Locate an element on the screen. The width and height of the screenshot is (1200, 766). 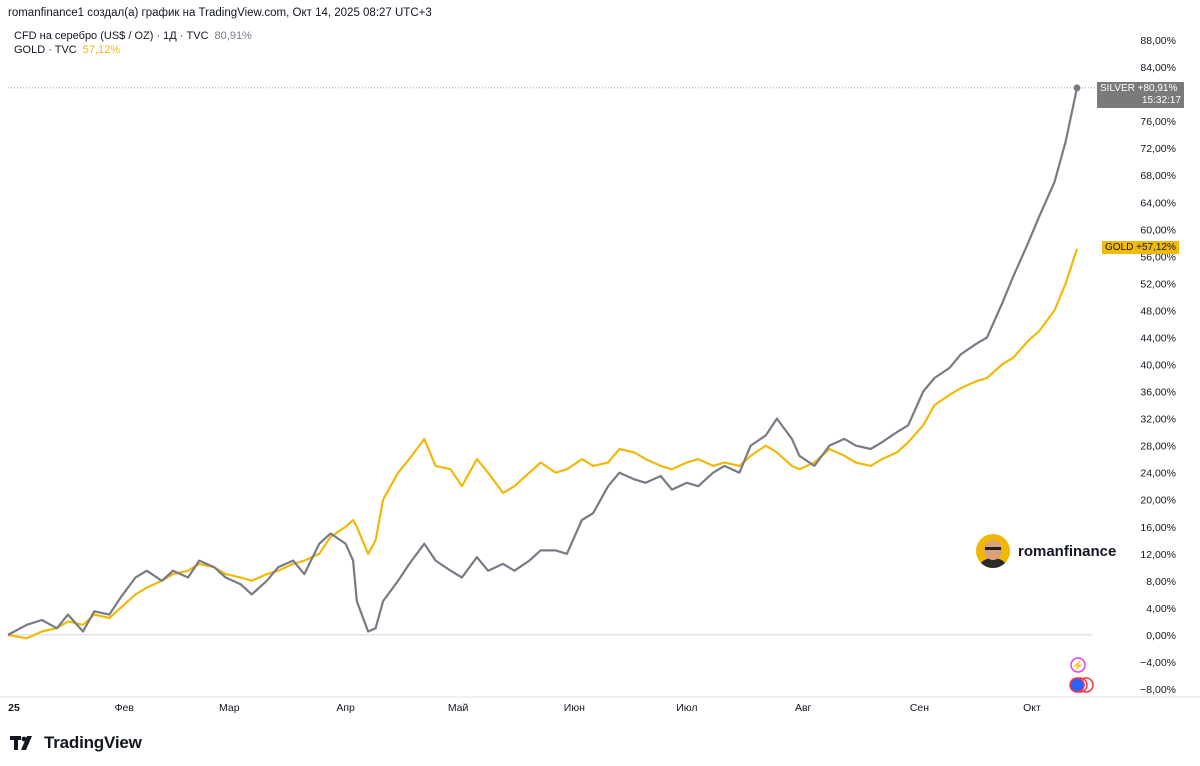
y-tick-label: 56,00% is located at coordinates (1158, 257).